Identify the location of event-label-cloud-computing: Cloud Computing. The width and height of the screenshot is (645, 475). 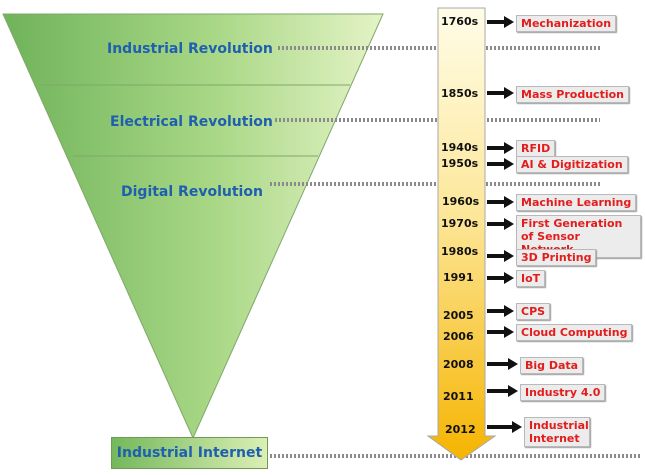
(574, 332).